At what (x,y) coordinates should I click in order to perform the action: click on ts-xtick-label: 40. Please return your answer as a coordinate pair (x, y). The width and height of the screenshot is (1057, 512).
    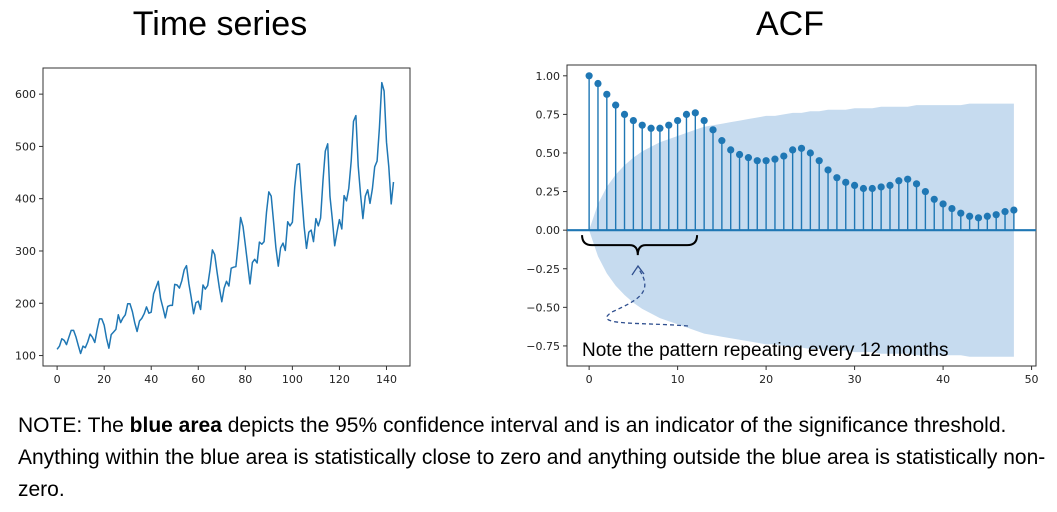
    Looking at the image, I should click on (151, 379).